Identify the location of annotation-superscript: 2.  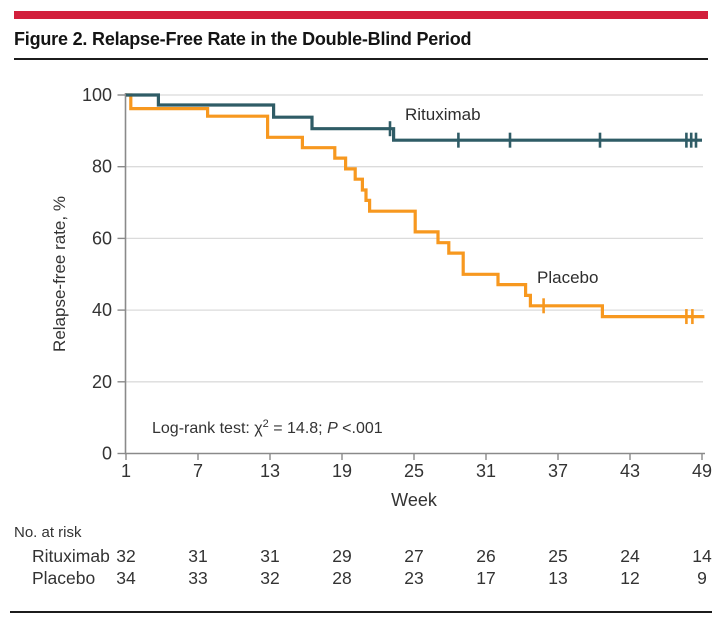
(265, 424).